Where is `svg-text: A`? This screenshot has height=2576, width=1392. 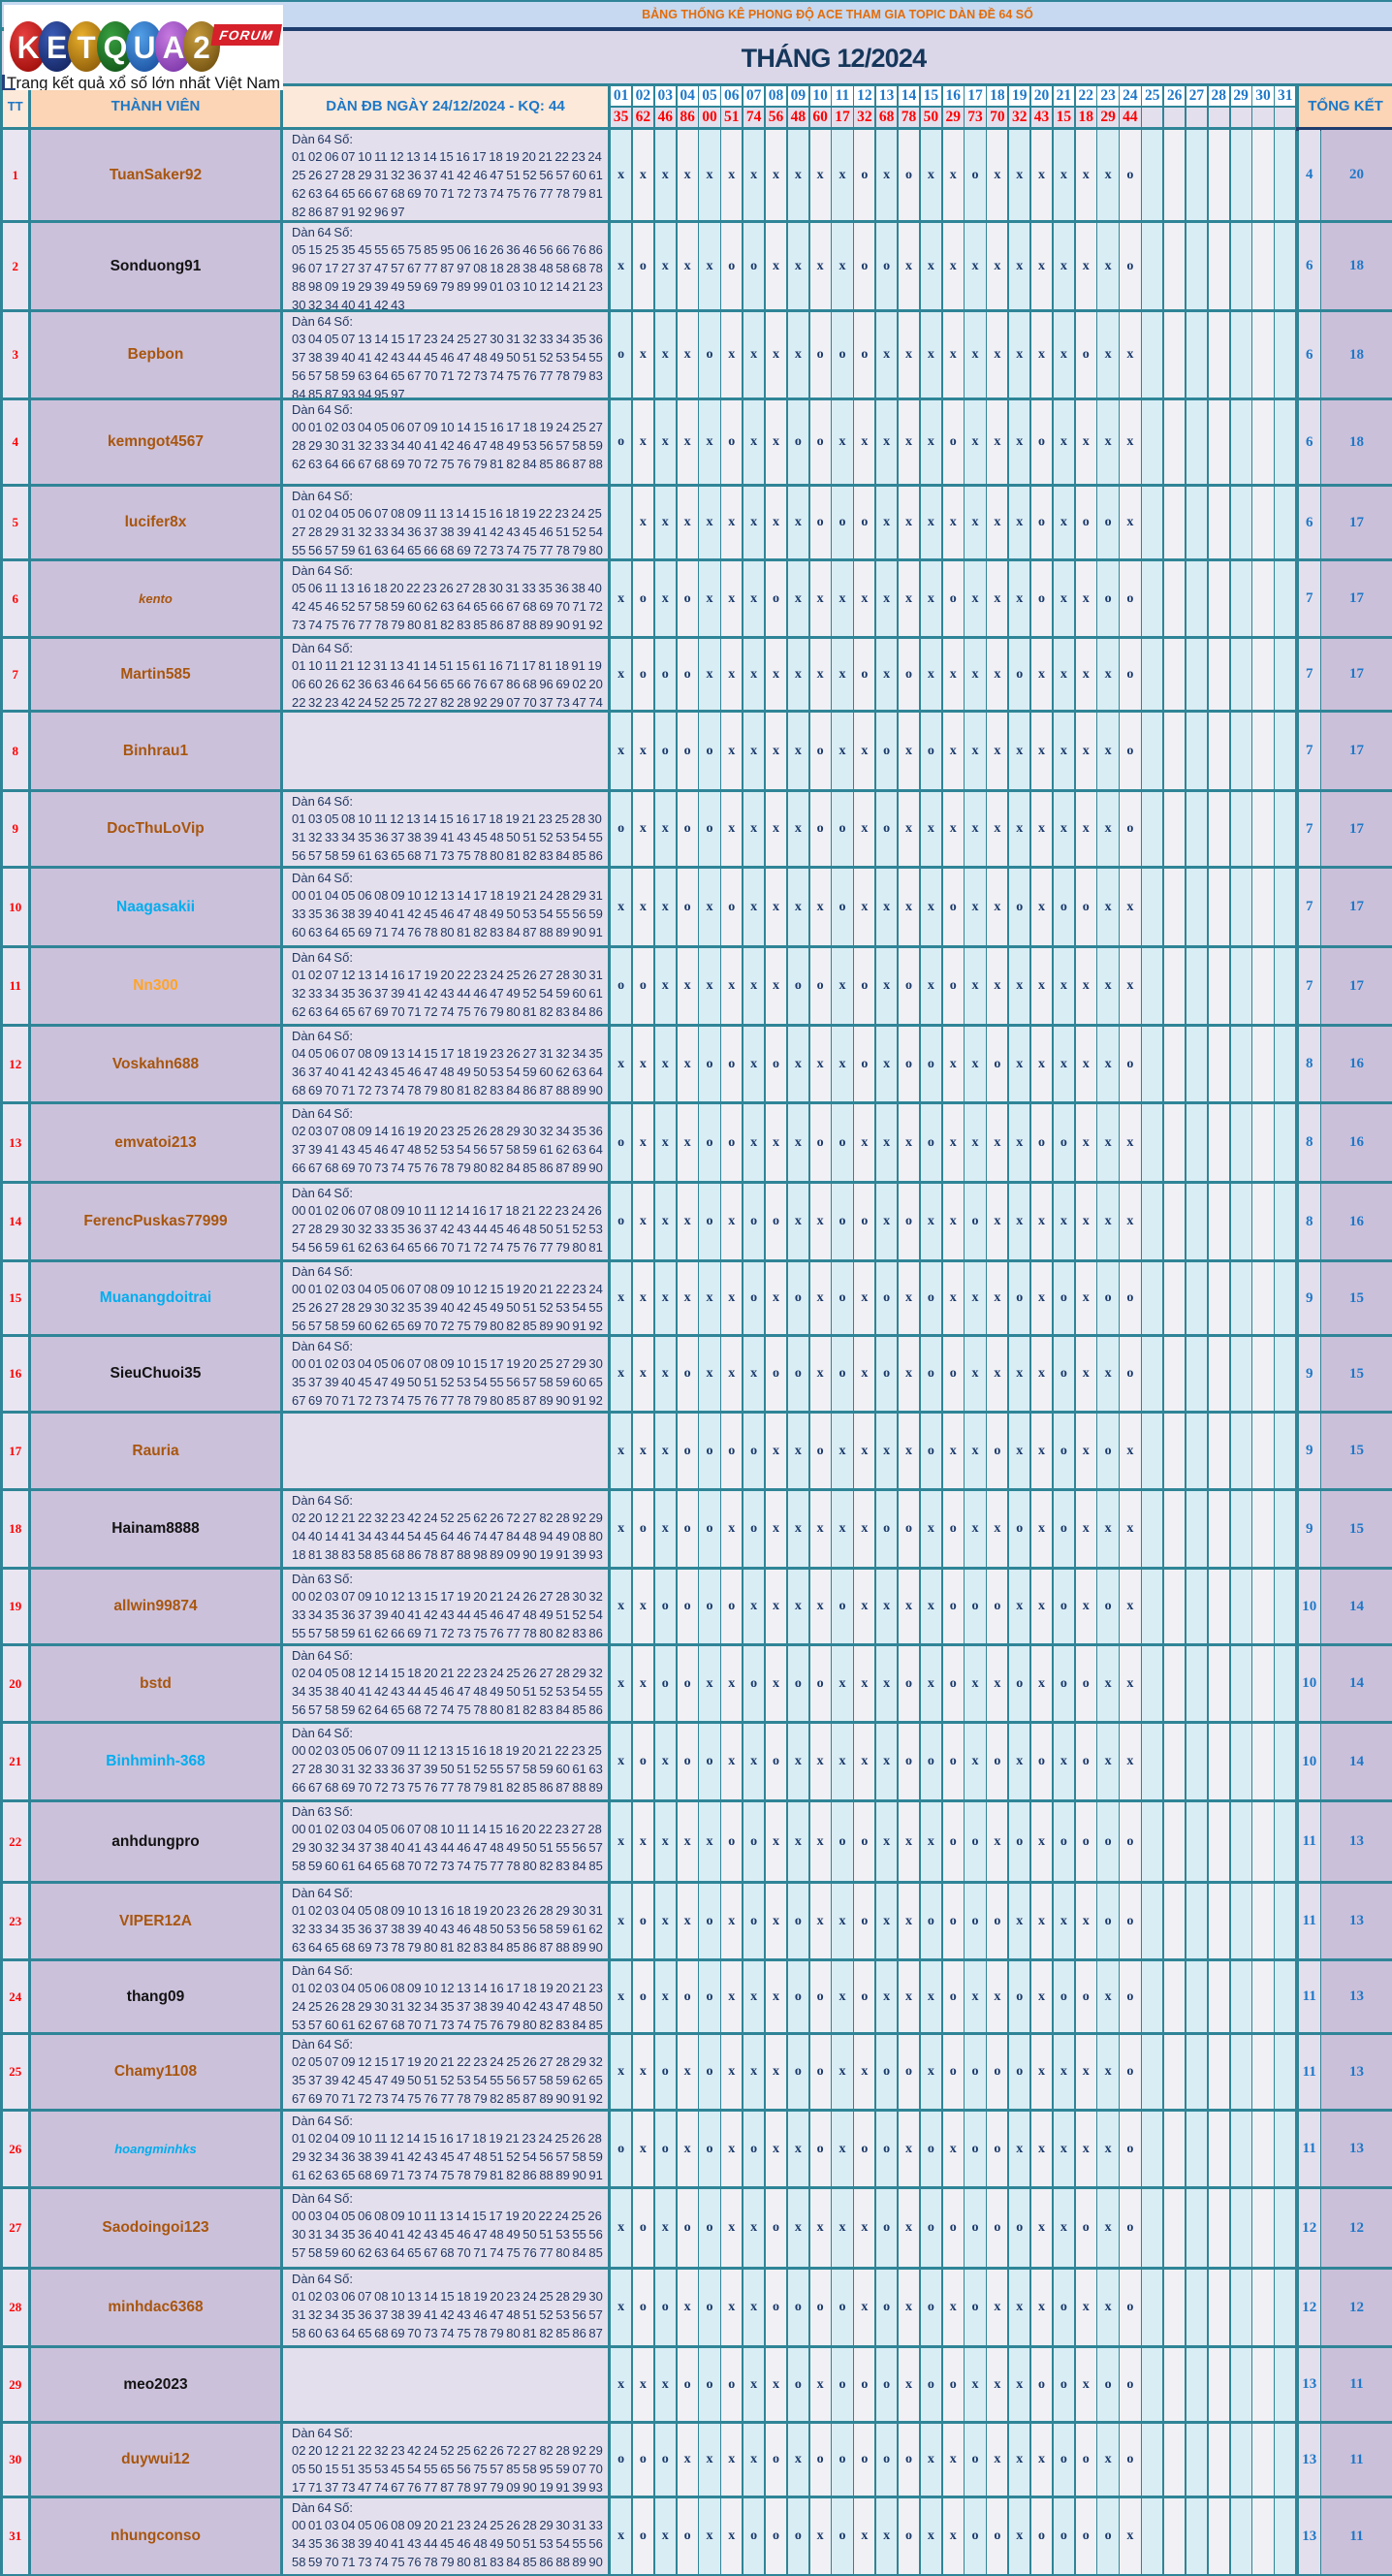 svg-text: A is located at coordinates (173, 47).